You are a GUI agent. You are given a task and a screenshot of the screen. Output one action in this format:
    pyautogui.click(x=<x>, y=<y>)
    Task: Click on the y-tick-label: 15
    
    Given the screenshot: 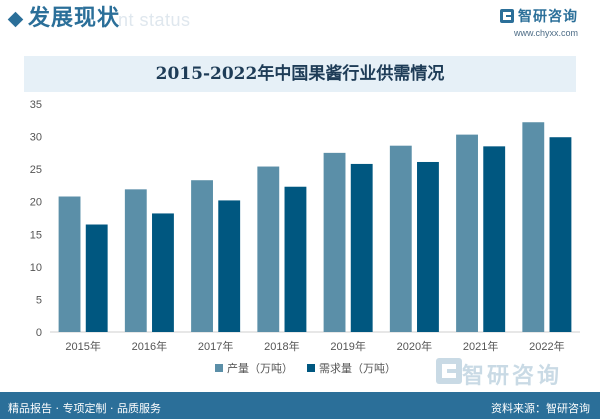 What is the action you would take?
    pyautogui.click(x=36, y=235)
    